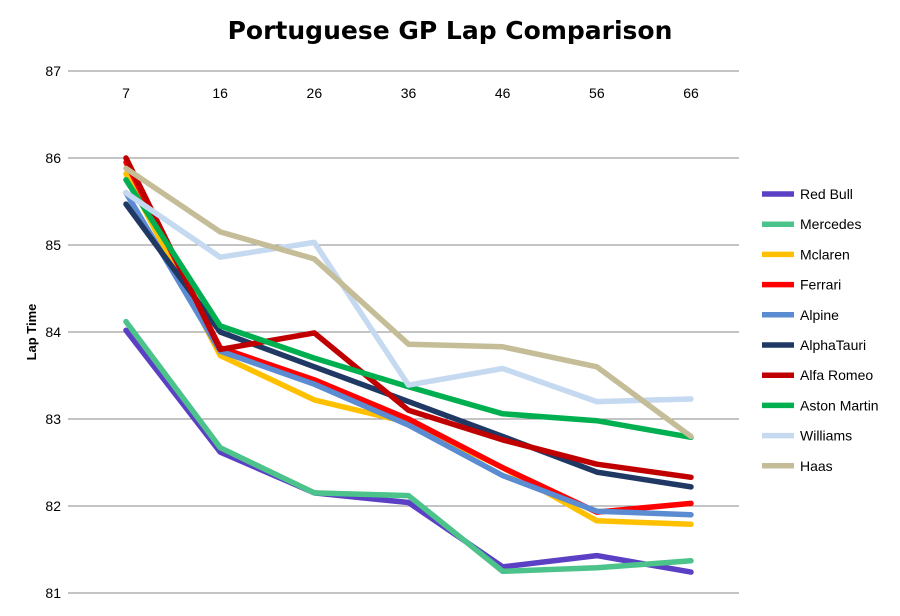  What do you see at coordinates (825, 254) in the screenshot?
I see `legend-label: Mclaren` at bounding box center [825, 254].